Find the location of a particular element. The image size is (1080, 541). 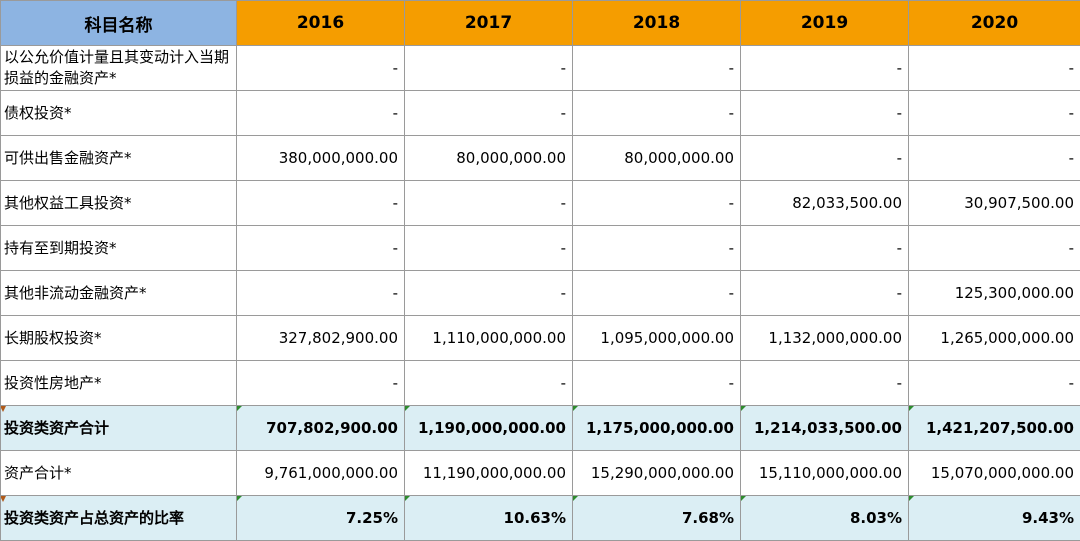

value-cell: 1,175,000,000.00 is located at coordinates (656, 428).